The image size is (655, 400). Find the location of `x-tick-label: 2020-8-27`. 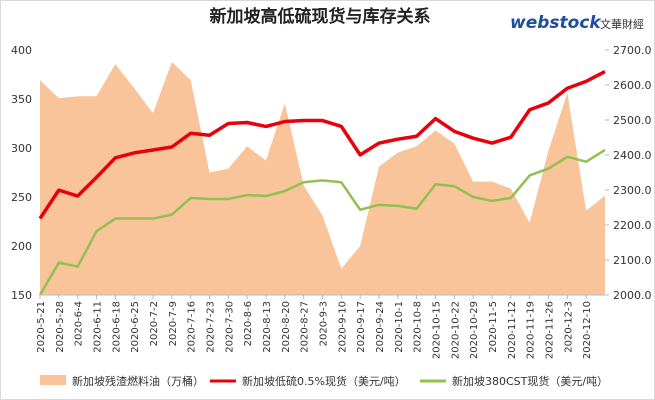

x-tick-label: 2020-8-27 is located at coordinates (305, 327).